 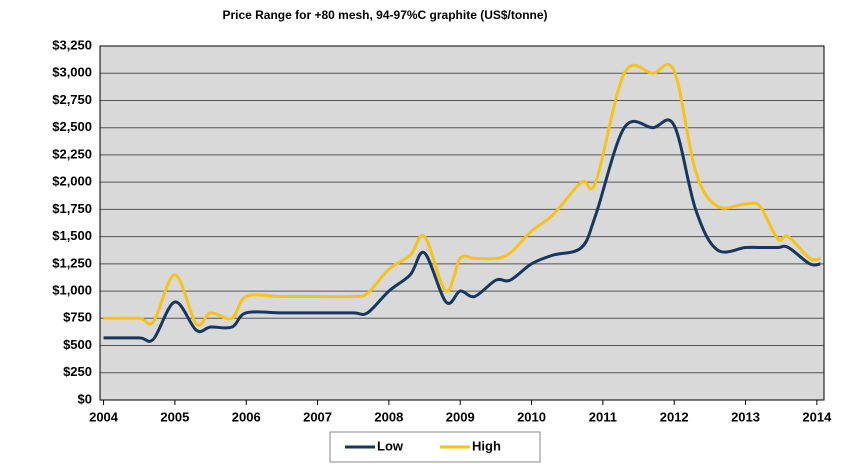 I want to click on x-tick-label: 2005, so click(x=174, y=416).